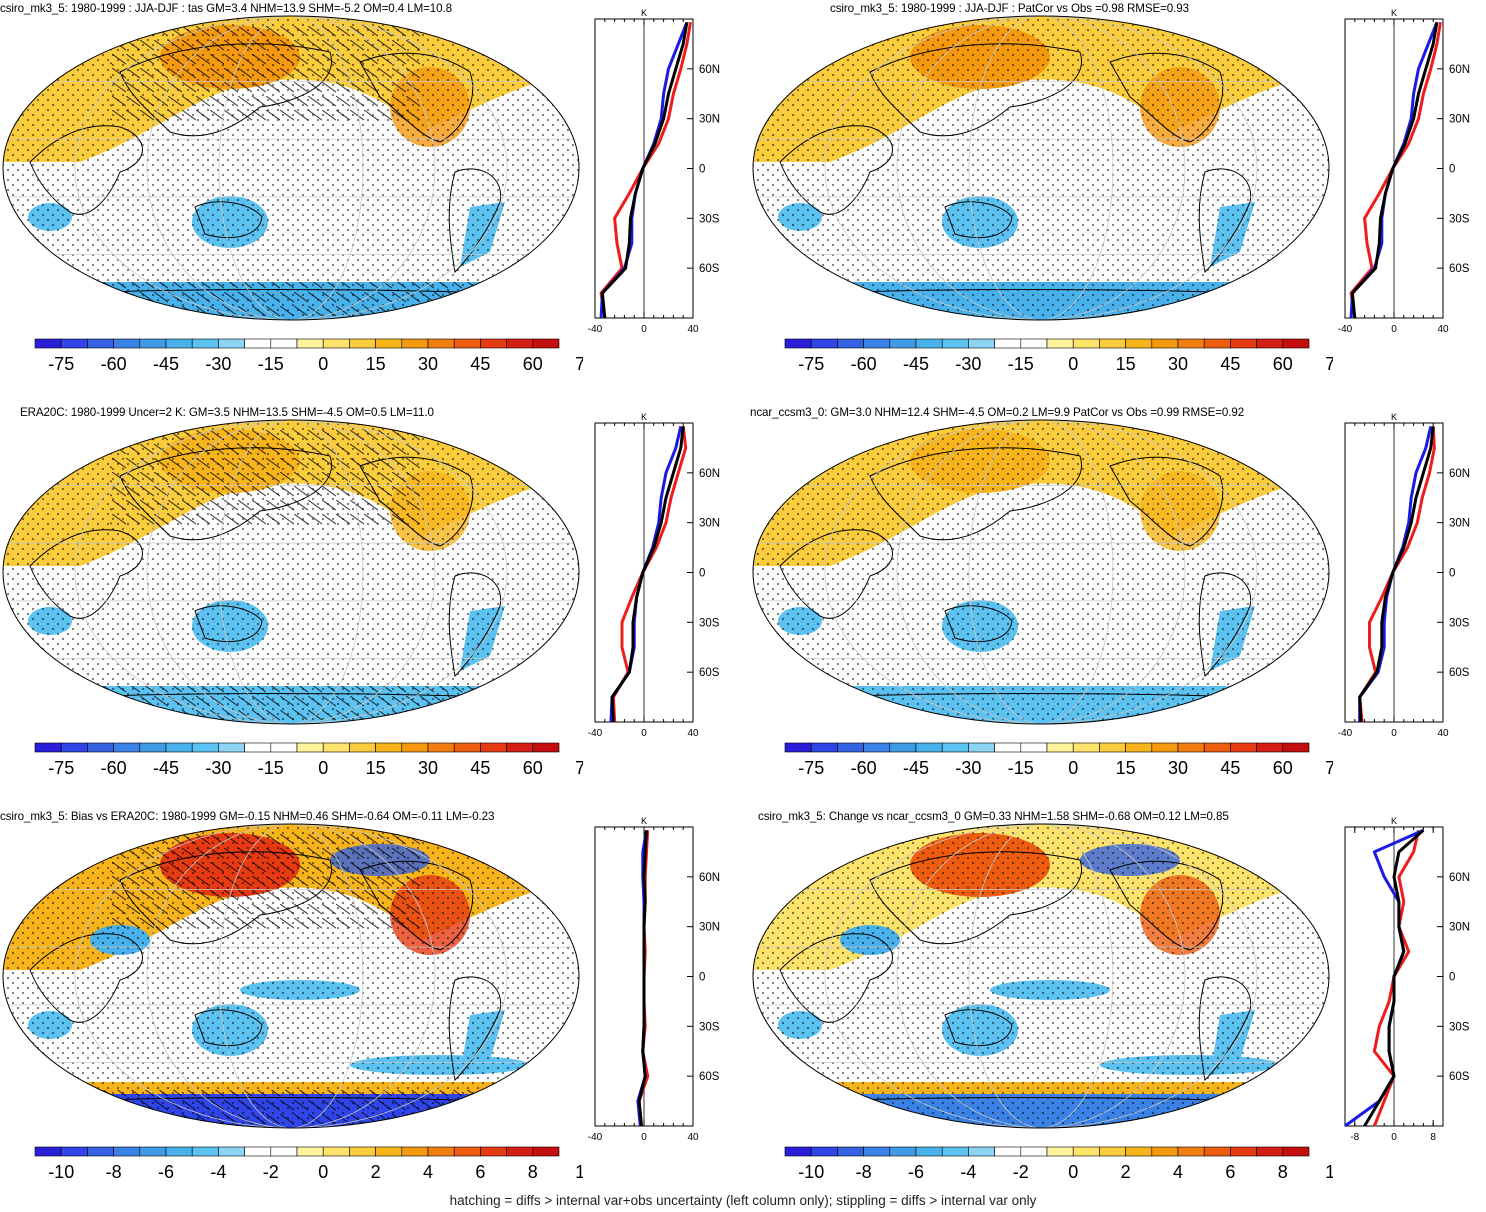 The height and width of the screenshot is (1212, 1486). I want to click on colorbar: -75 -60 -45 -30 -15 0 15 30 45 60 75, so click(1058, 356).